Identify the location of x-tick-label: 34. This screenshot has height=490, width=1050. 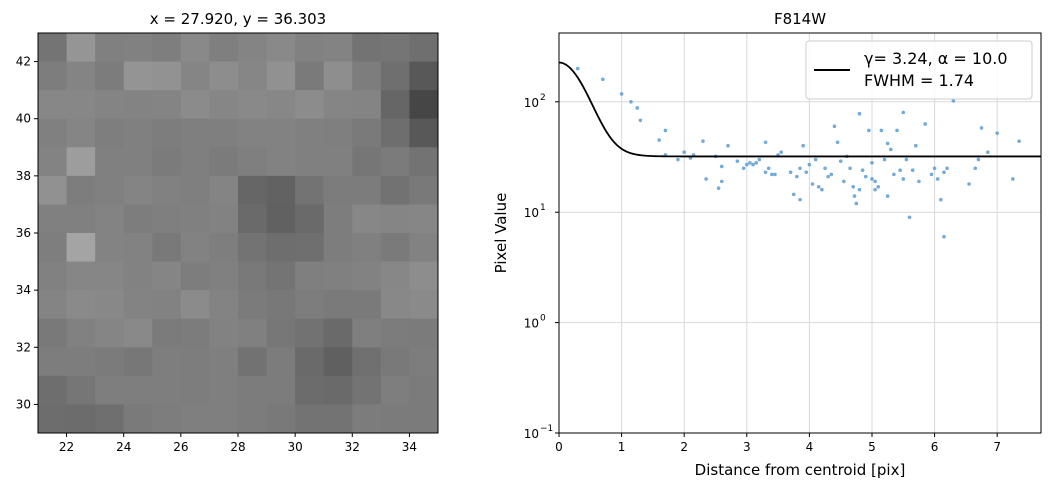
(409, 447).